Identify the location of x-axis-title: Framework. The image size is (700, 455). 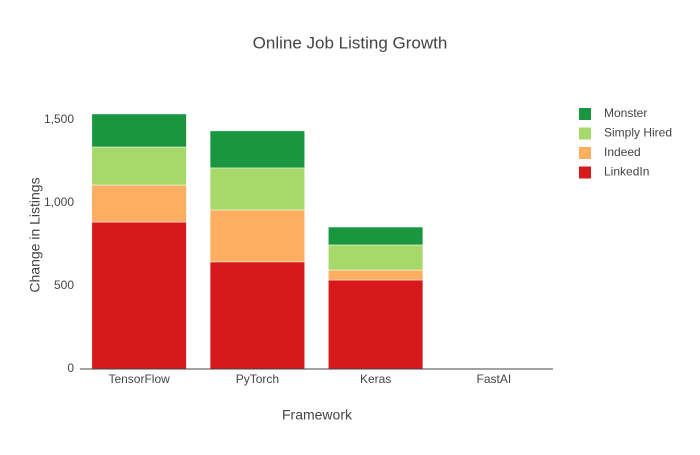
(317, 415).